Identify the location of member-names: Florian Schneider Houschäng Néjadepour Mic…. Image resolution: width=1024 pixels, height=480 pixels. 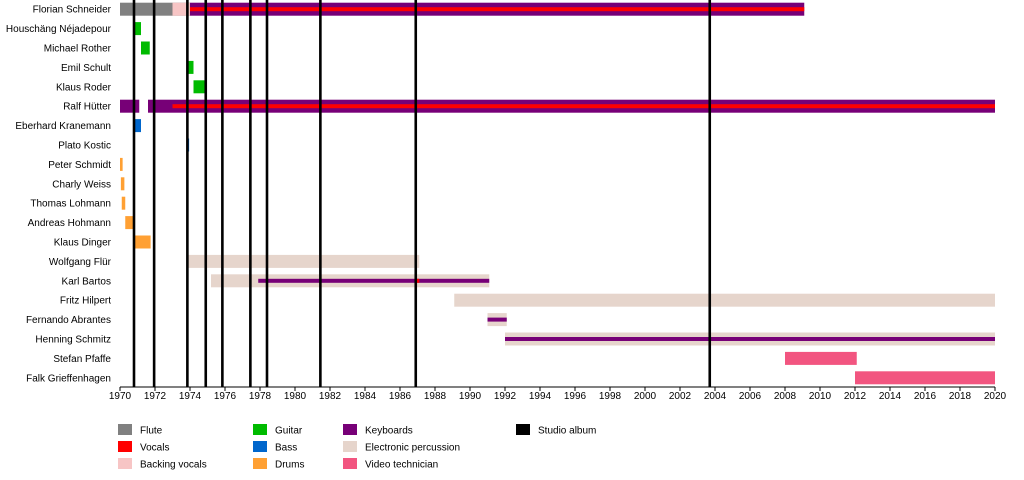
(59, 195).